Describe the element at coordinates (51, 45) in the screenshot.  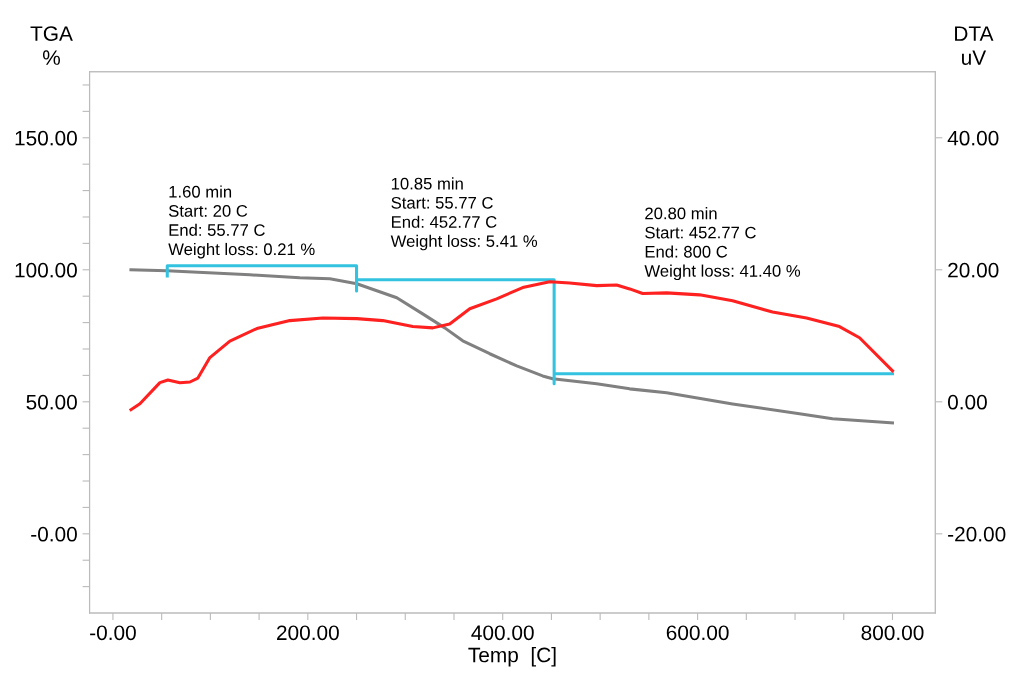
I see `y-axis-title: TGA %` at that location.